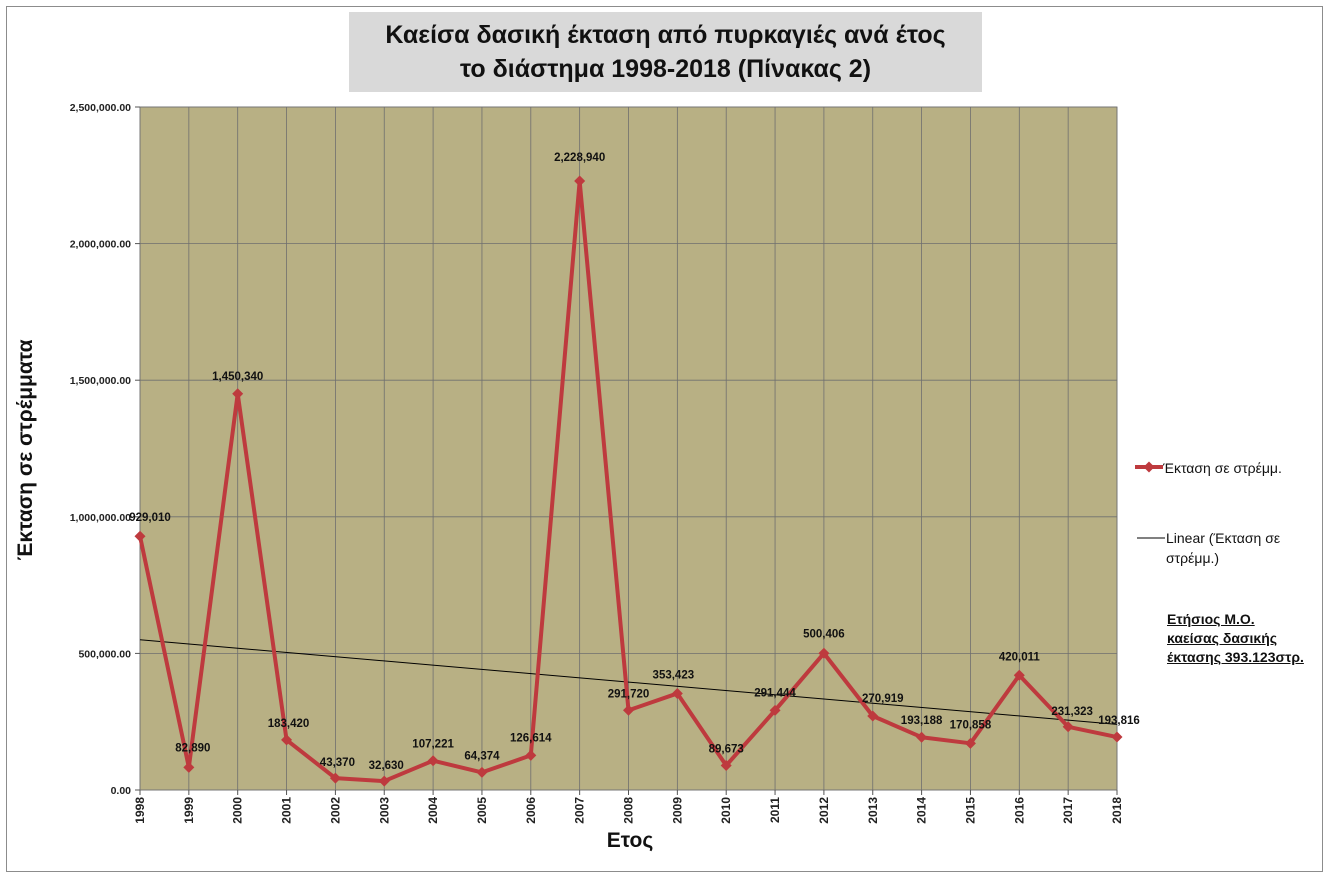 The height and width of the screenshot is (878, 1329). I want to click on data-label: 929,010, so click(150, 518).